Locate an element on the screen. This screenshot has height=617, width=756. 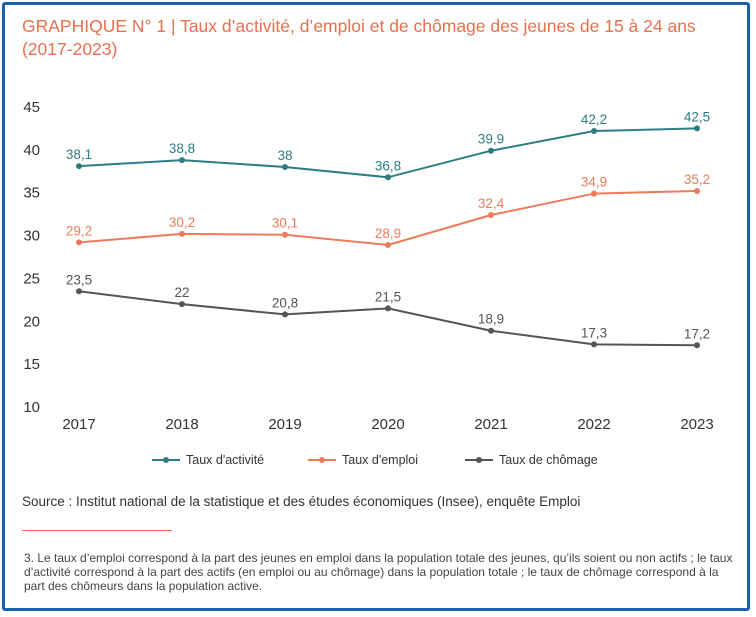
data-label-taux-de-chomage: 21,5 is located at coordinates (388, 296).